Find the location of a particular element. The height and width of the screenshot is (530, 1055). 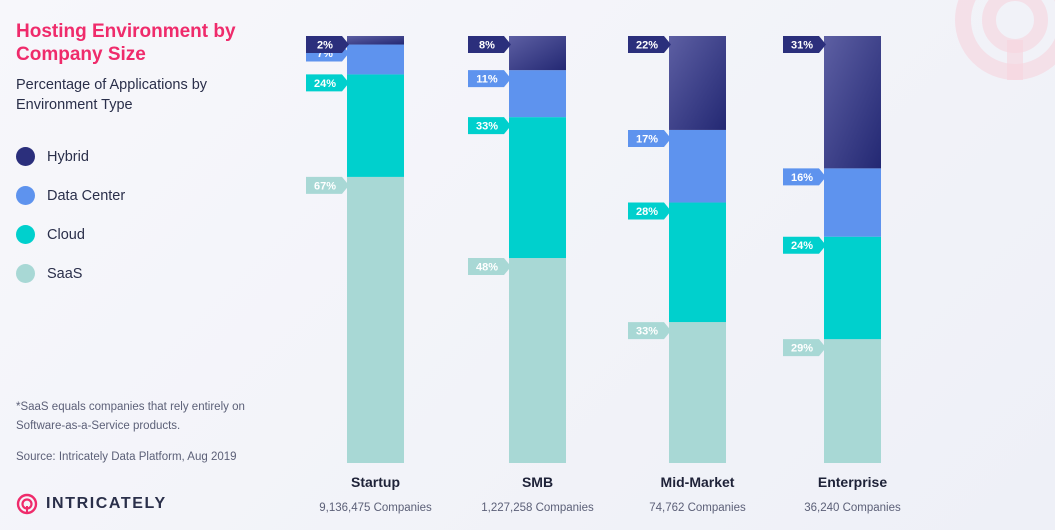

value-tag-smb-saas is located at coordinates (489, 267).